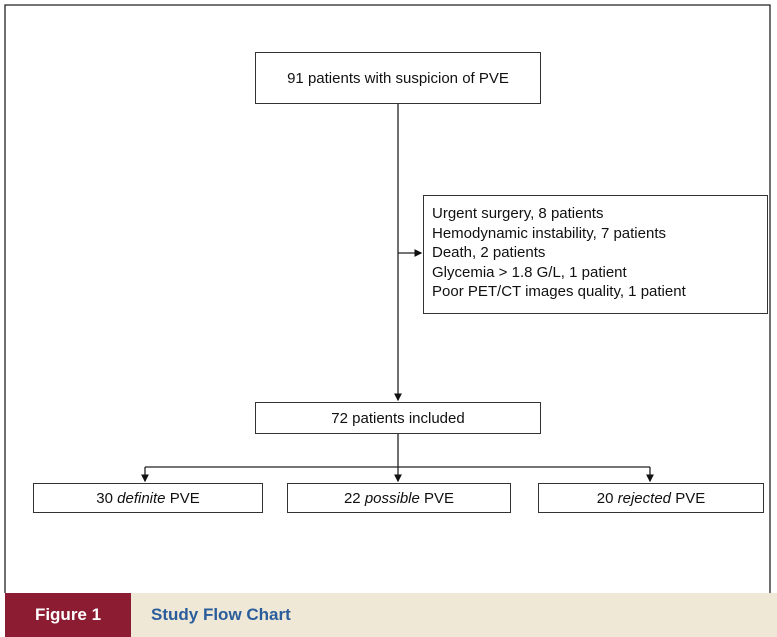  I want to click on count: 20, so click(605, 498).